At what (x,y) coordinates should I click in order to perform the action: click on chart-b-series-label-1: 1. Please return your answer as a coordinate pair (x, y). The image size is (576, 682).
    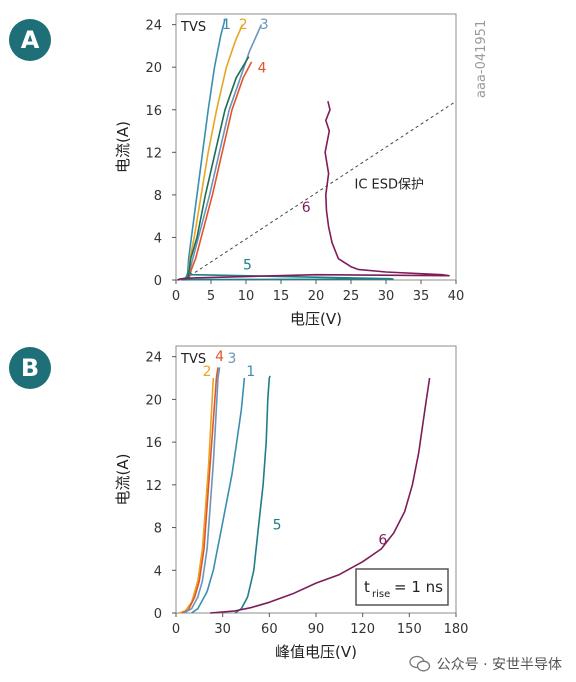
    Looking at the image, I should click on (250, 372).